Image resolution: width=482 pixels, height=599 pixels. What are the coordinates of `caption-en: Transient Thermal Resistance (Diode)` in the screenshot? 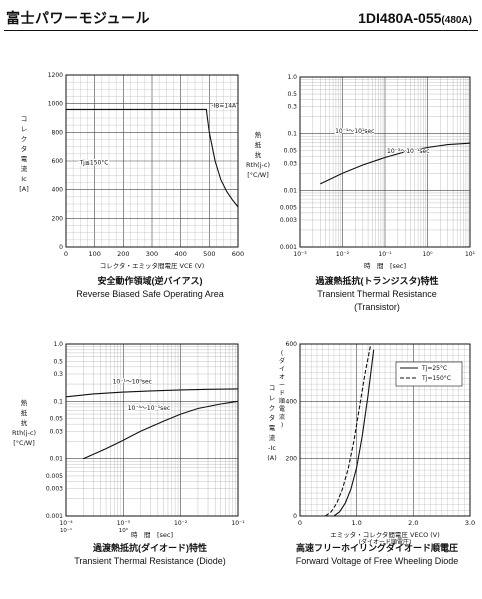 It's located at (150, 561).